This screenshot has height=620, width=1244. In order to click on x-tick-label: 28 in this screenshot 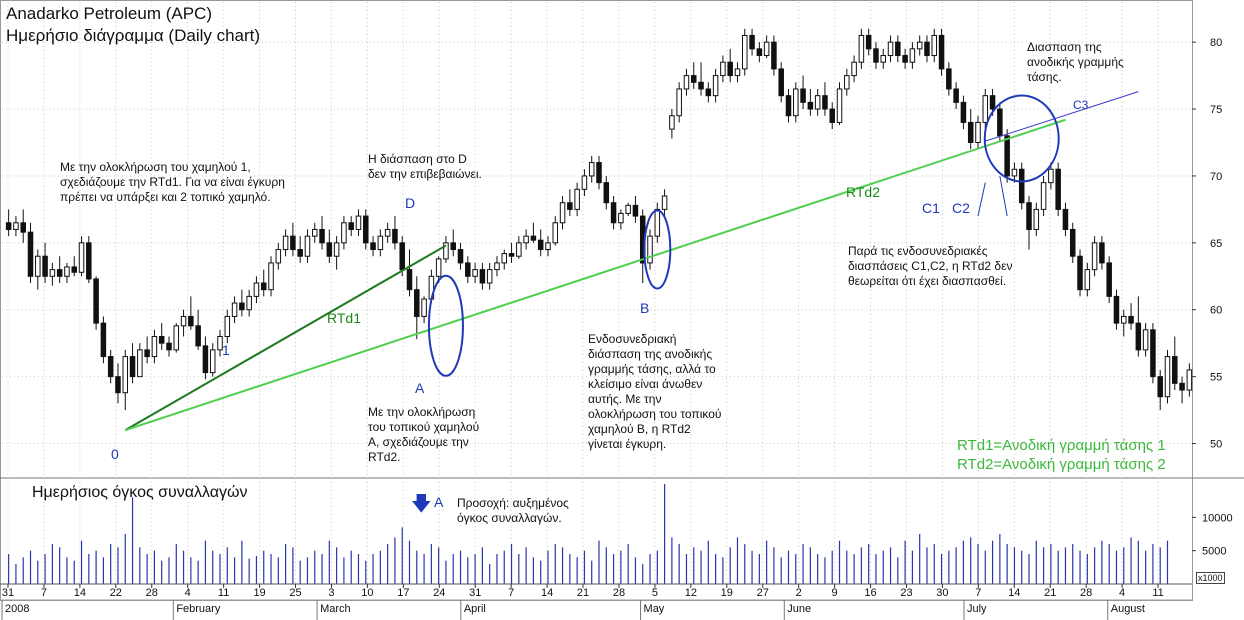, I will do `click(619, 593)`.